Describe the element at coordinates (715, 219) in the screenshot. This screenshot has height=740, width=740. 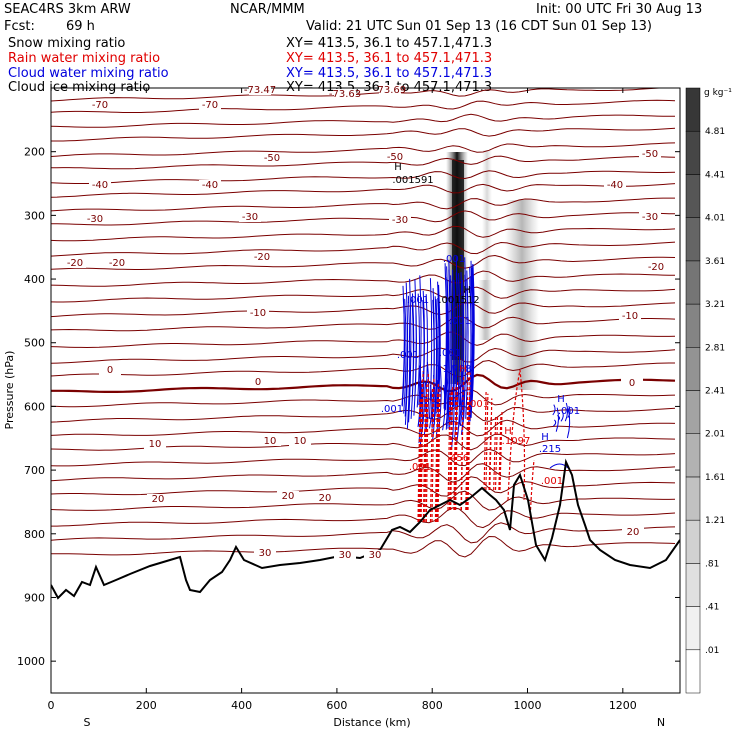
I see `colorbar-level-label: 4.01` at that location.